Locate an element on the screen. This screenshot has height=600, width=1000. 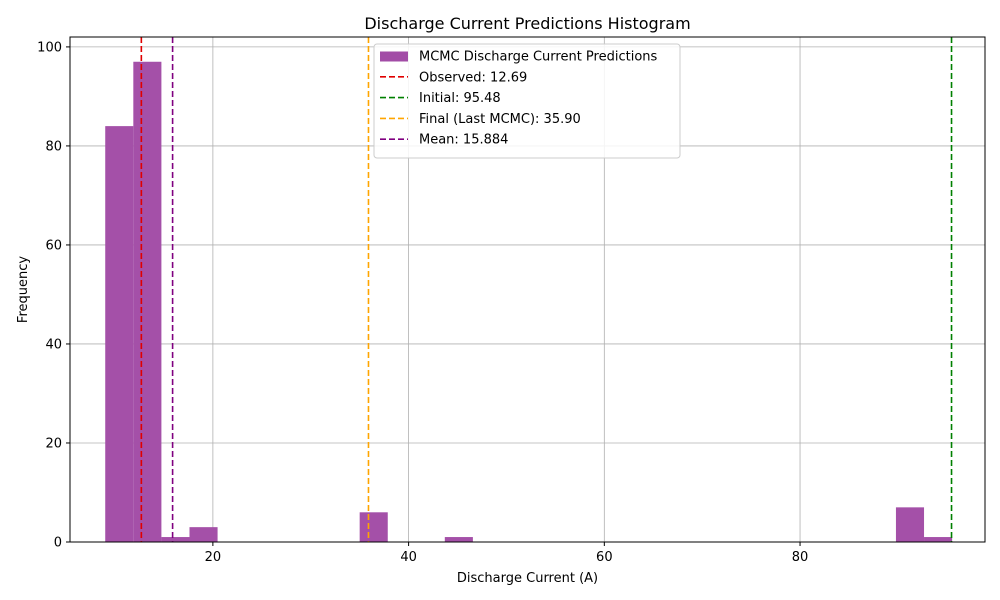
legend-box is located at coordinates (527, 101).